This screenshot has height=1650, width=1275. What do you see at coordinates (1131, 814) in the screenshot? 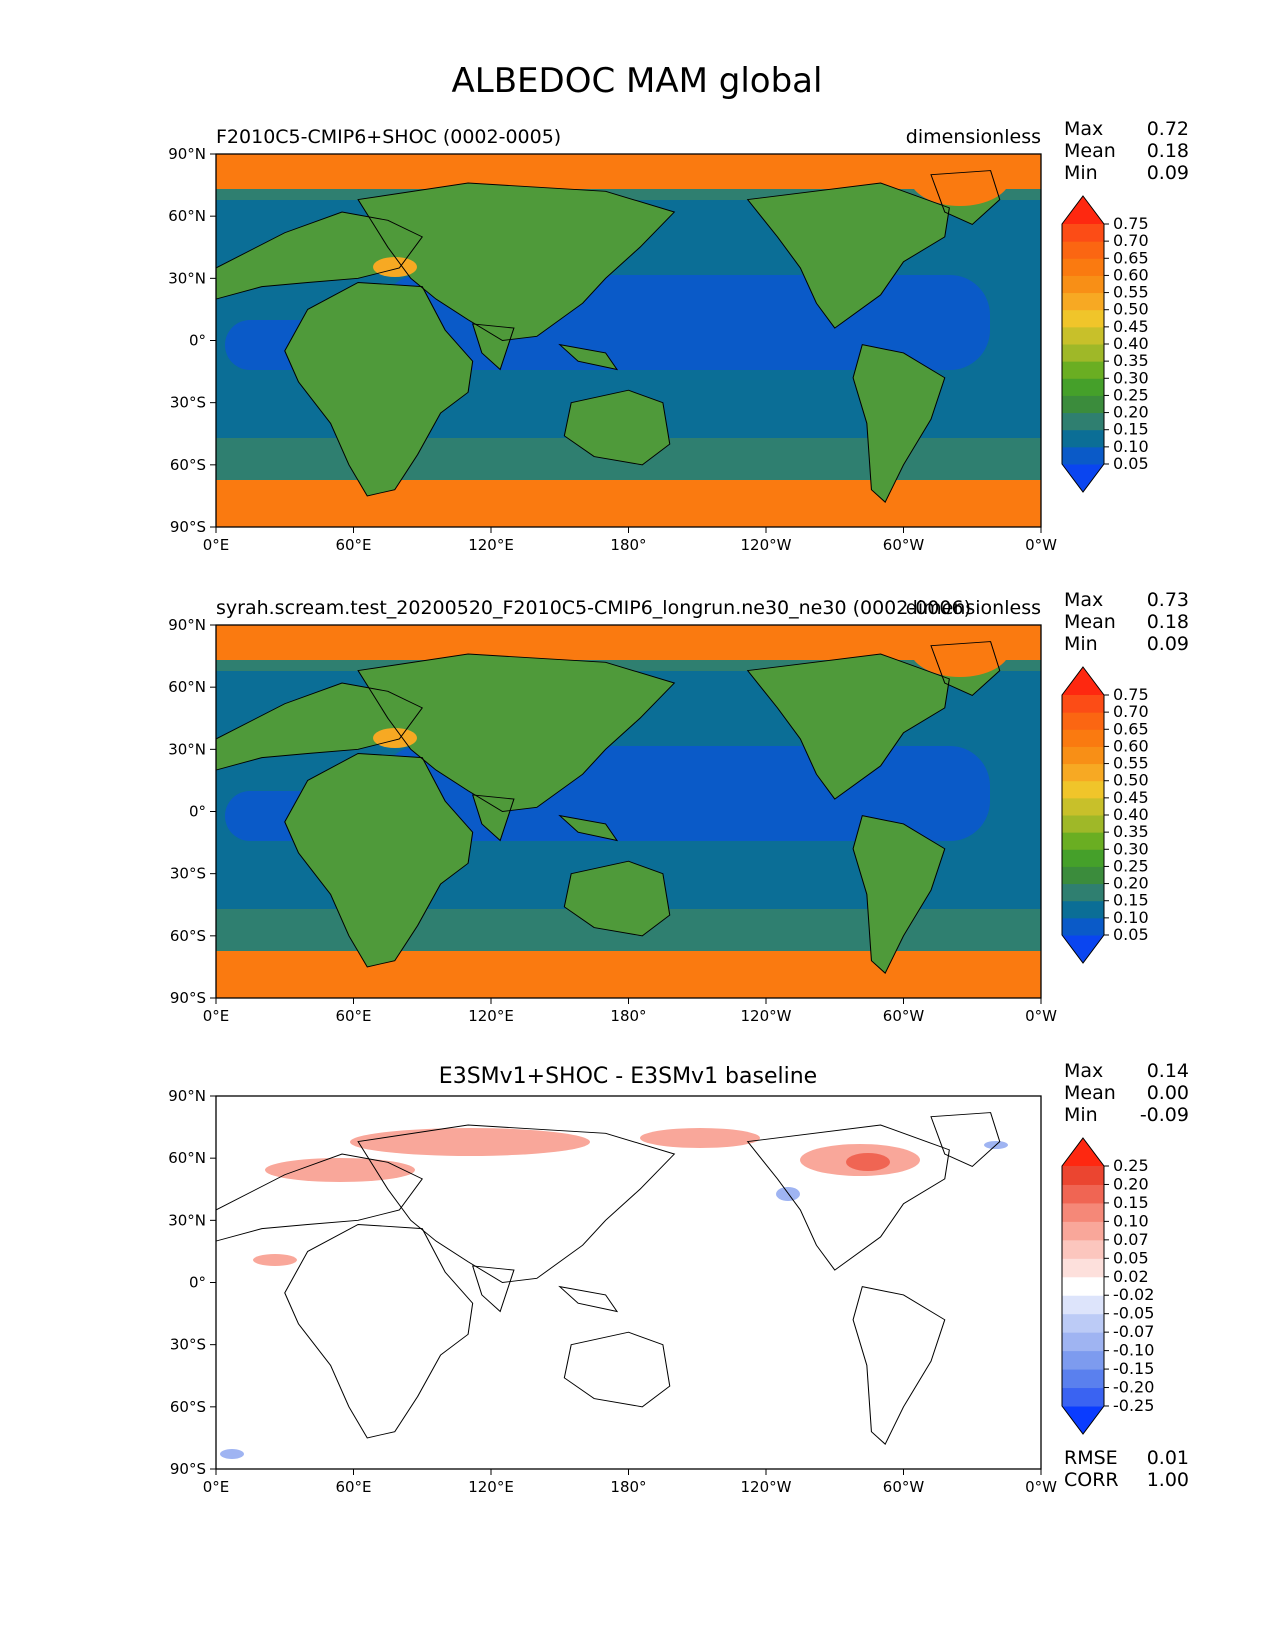
I see `colorbar-tick-label: 0.40` at bounding box center [1131, 814].